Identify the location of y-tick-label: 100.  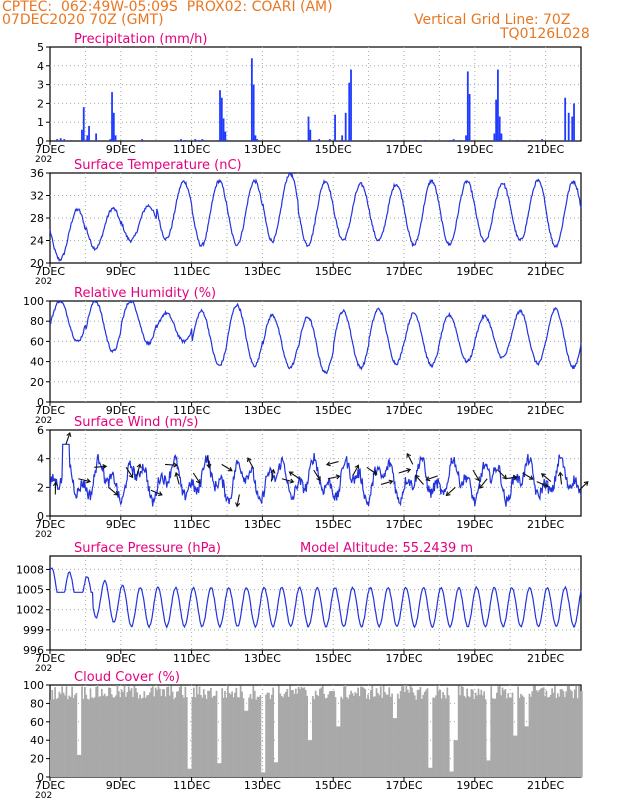
(33, 301).